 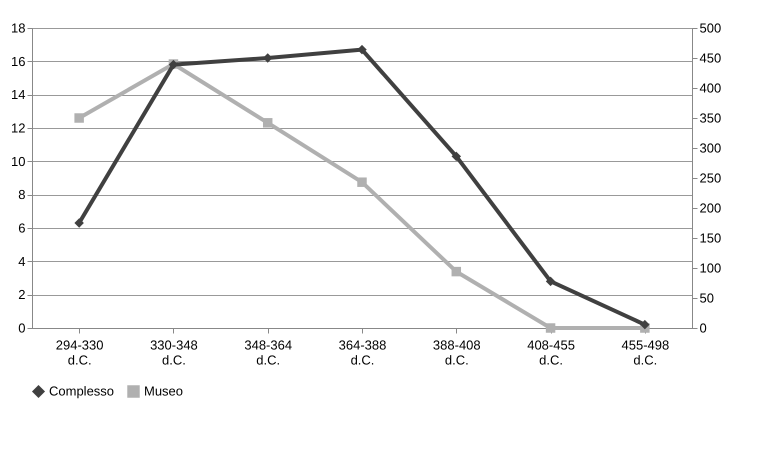 I want to click on y2-tick-label: 300, so click(x=711, y=148).